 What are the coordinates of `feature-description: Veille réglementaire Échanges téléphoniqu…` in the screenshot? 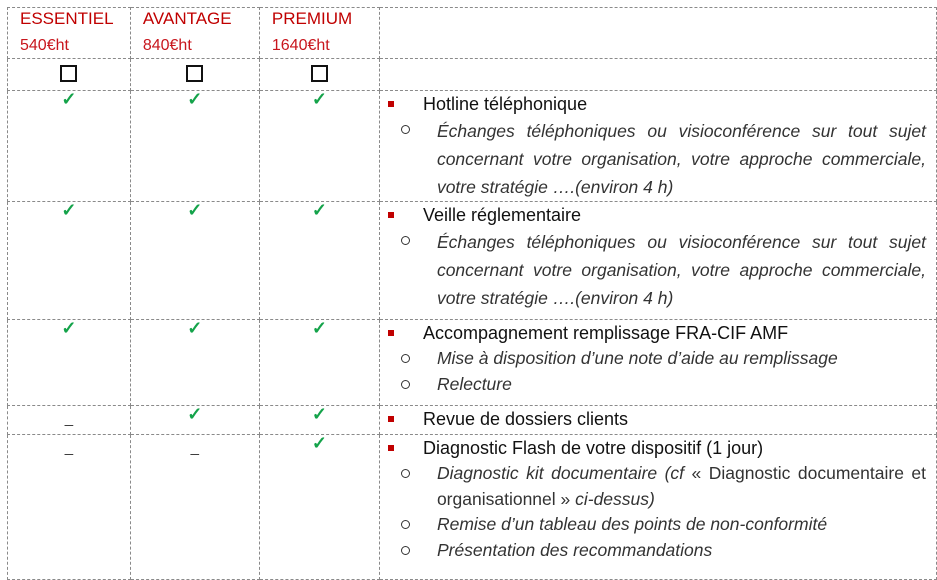 It's located at (657, 260).